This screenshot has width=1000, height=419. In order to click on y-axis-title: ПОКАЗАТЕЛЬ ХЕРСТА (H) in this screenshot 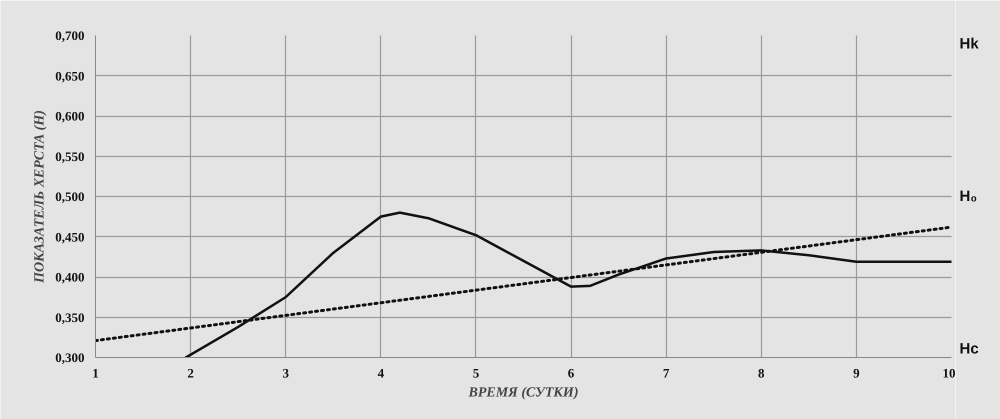, I will do `click(40, 197)`.